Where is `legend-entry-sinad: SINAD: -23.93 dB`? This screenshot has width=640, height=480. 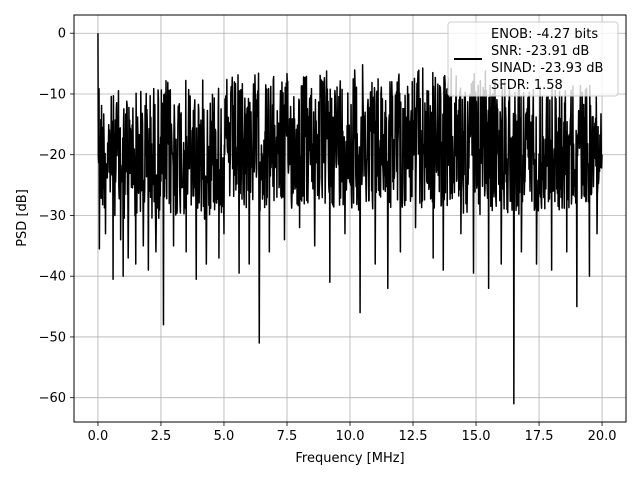
legend-entry-sinad: SINAD: -23.93 dB is located at coordinates (547, 68).